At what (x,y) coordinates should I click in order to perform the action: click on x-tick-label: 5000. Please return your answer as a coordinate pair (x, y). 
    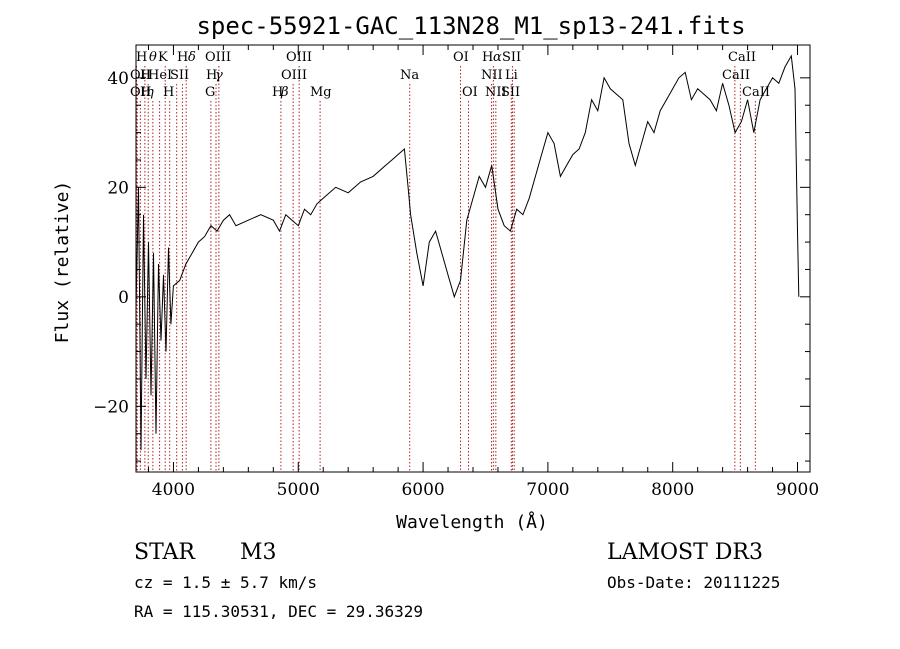
    Looking at the image, I should click on (298, 490).